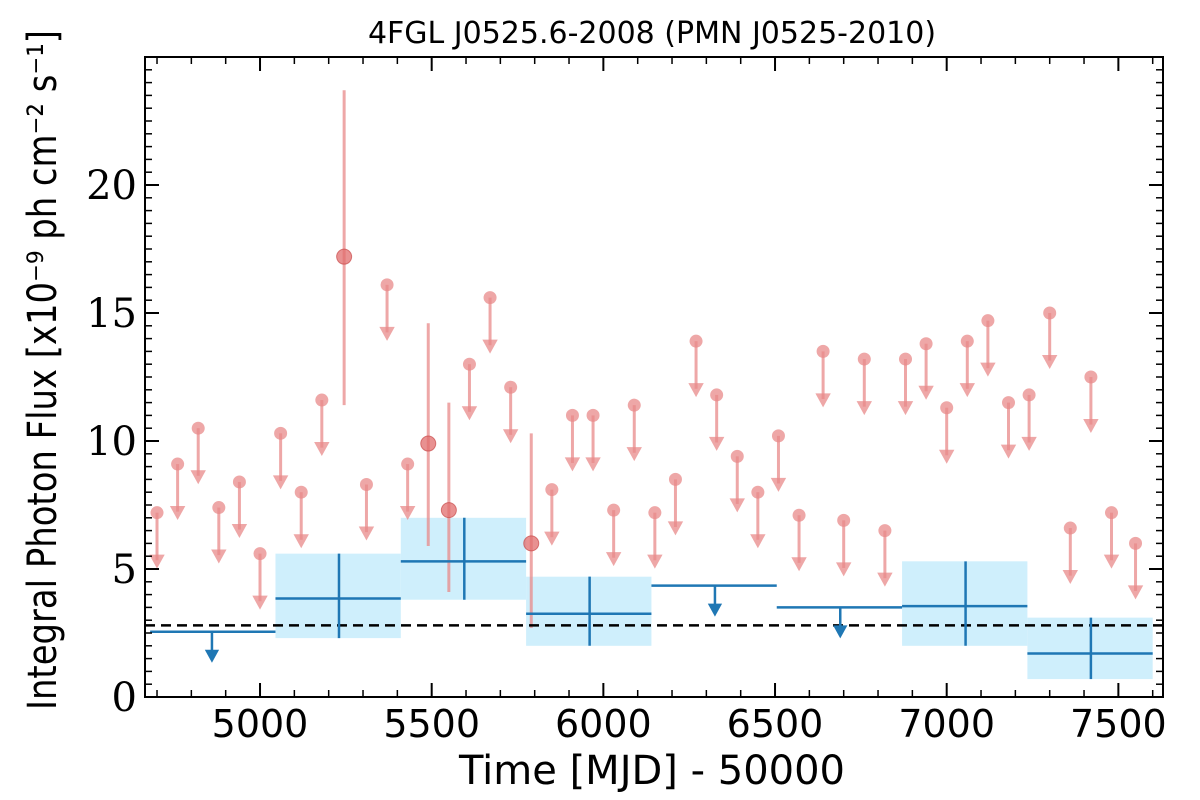 The image size is (1200, 800). What do you see at coordinates (124, 698) in the screenshot?
I see `y-tick-label: 0` at bounding box center [124, 698].